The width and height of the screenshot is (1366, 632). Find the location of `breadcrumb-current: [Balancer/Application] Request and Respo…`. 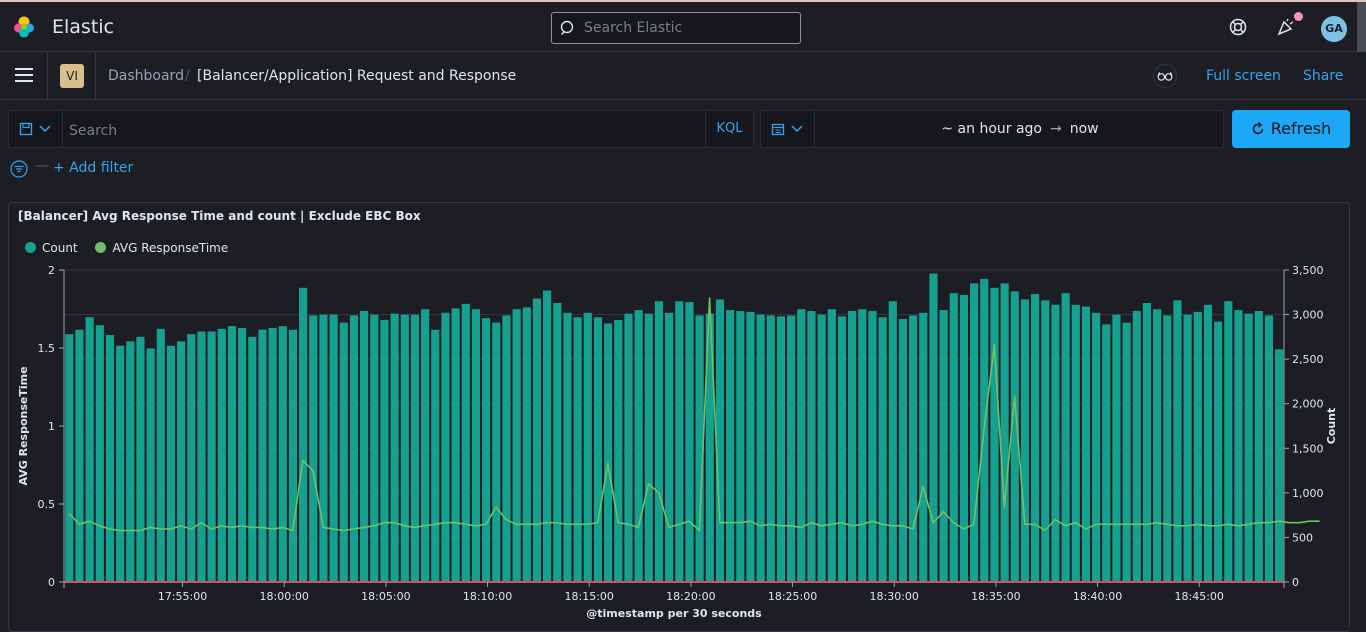

breadcrumb-current: [Balancer/Application] Request and Respo… is located at coordinates (357, 76).